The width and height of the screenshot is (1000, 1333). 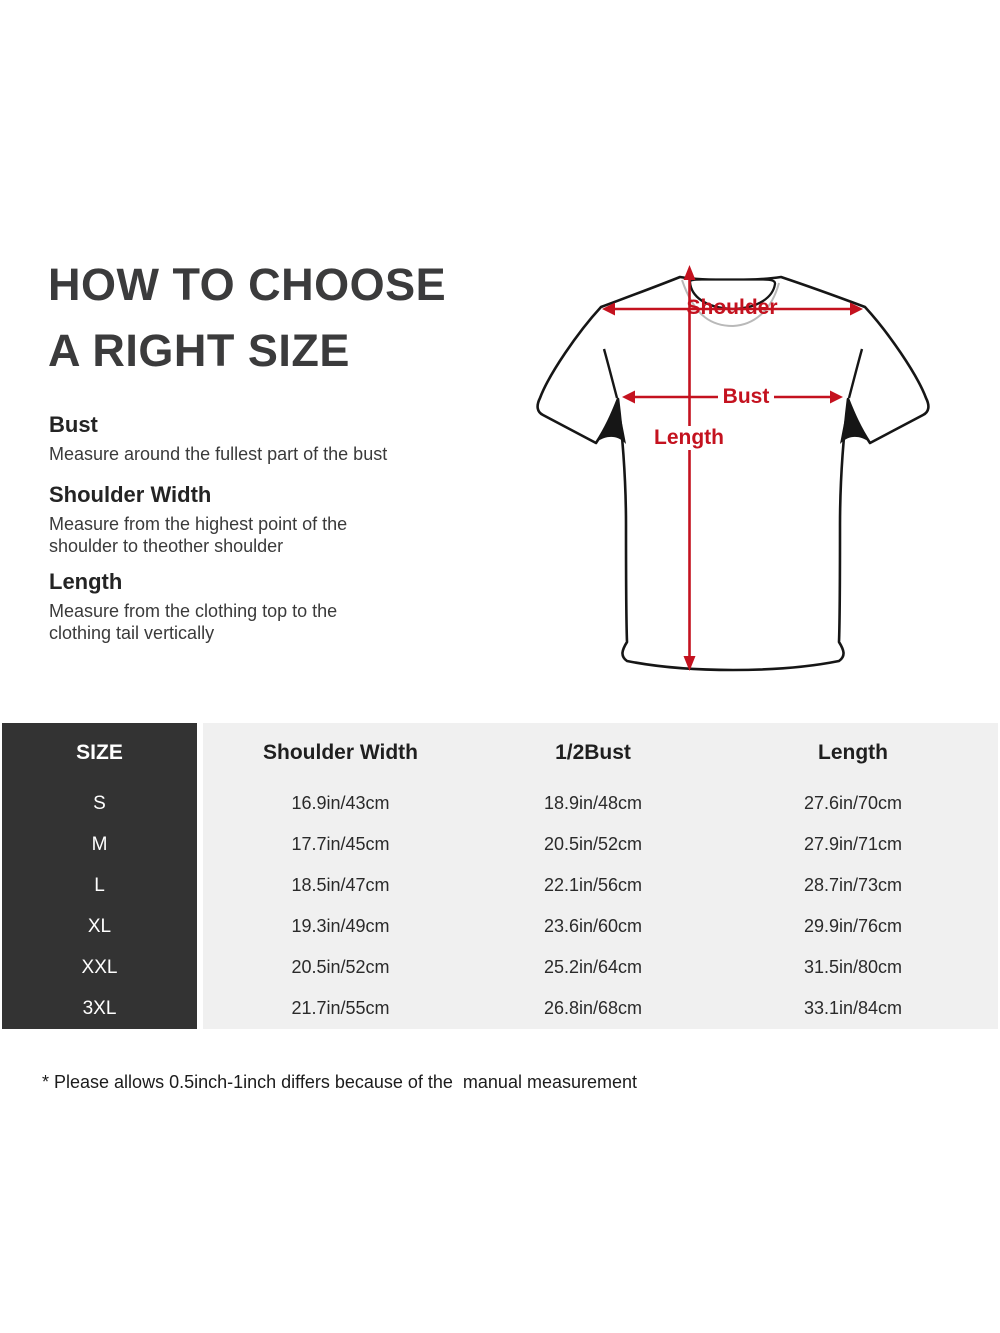 I want to click on cell-xl-length: 29.9in/76cm, so click(x=853, y=926).